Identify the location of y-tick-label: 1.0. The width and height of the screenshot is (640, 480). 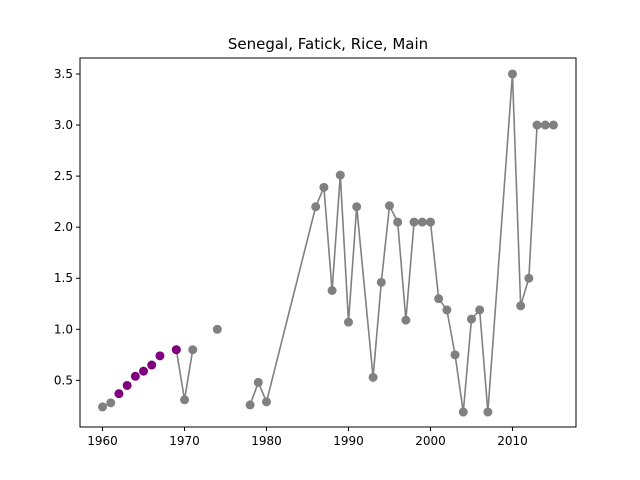
(63, 329).